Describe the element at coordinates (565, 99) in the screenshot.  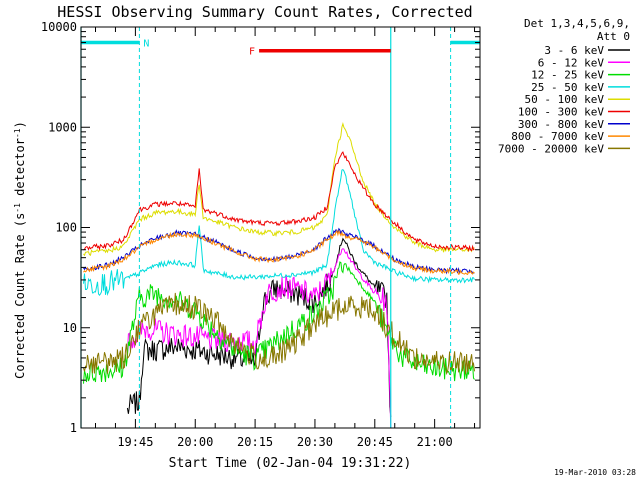
I see `legend-label-4: 50 - 100 keV` at that location.